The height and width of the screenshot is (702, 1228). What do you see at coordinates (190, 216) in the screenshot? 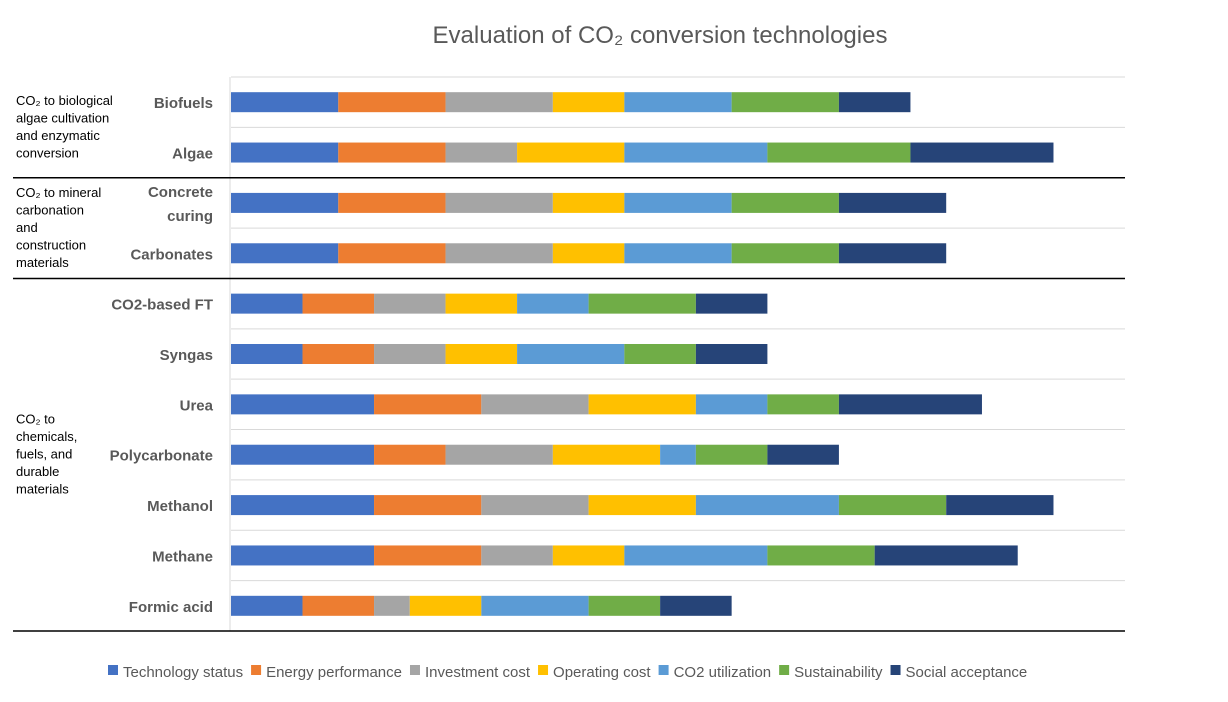
I see `category-label: curing` at bounding box center [190, 216].